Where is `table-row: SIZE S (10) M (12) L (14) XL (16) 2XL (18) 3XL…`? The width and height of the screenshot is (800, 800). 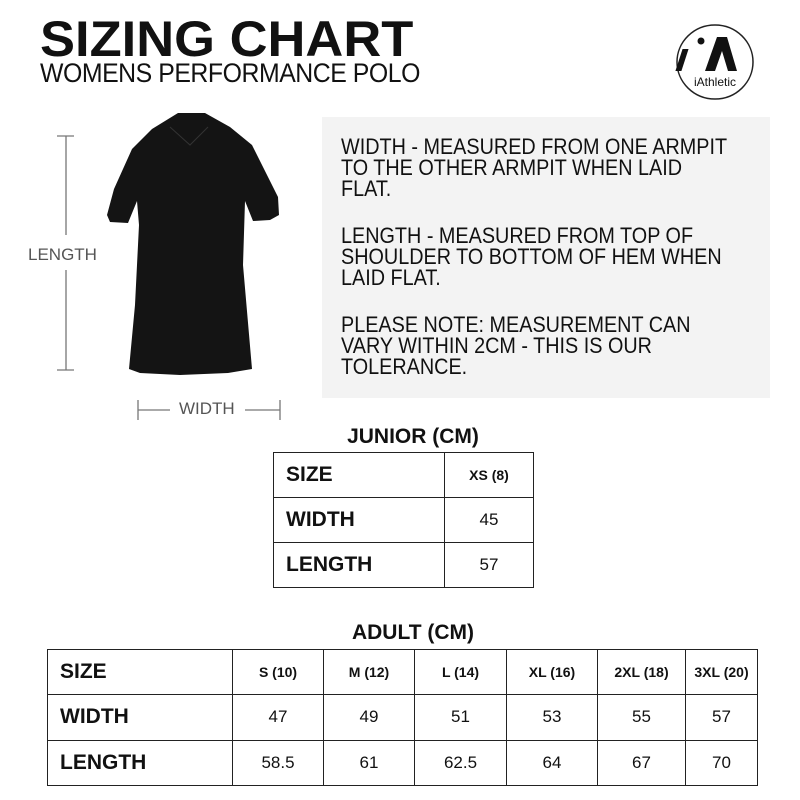 table-row: SIZE S (10) M (12) L (14) XL (16) 2XL (18) 3XL… is located at coordinates (402, 672).